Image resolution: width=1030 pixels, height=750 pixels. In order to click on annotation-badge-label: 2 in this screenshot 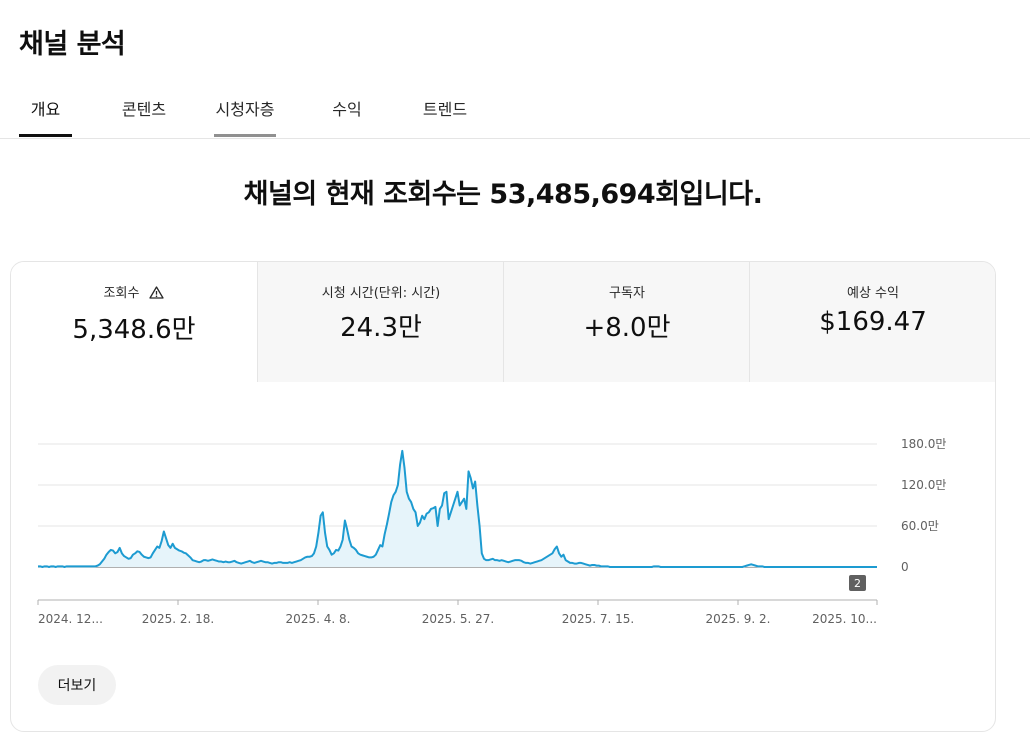, I will do `click(857, 583)`.